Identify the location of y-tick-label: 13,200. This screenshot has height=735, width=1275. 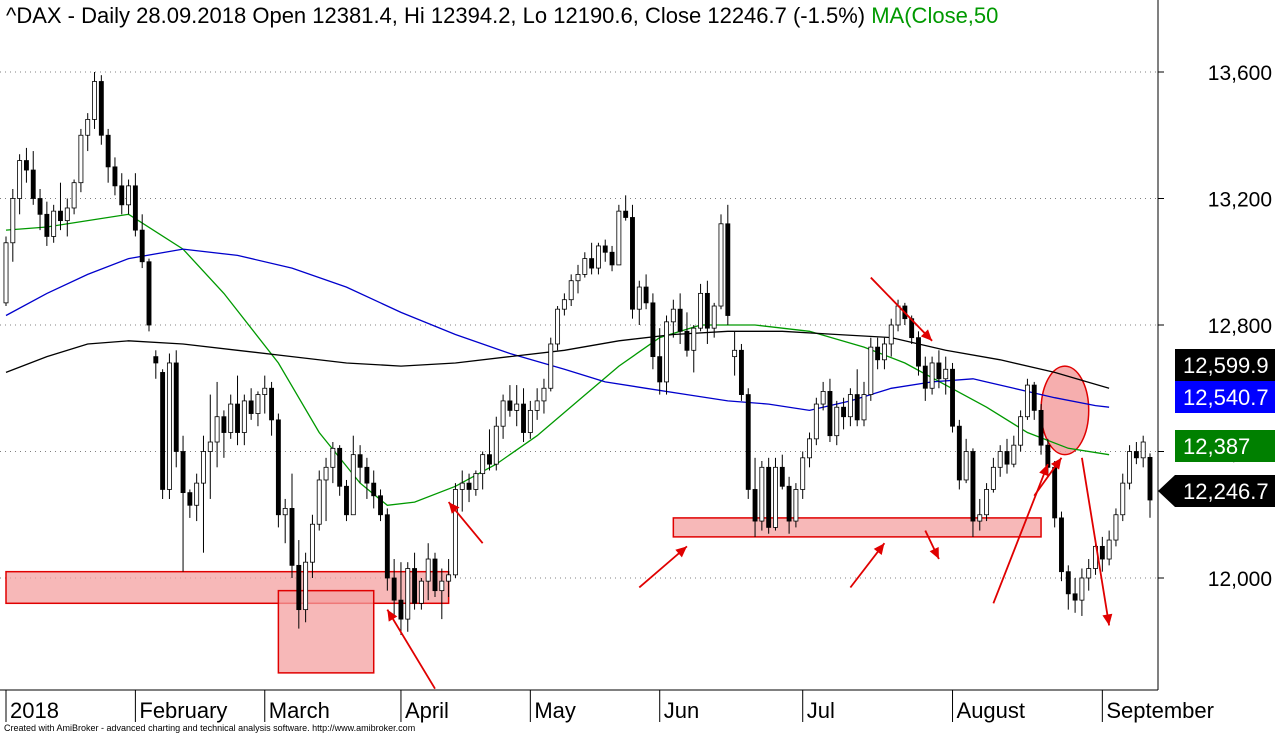
(1240, 200).